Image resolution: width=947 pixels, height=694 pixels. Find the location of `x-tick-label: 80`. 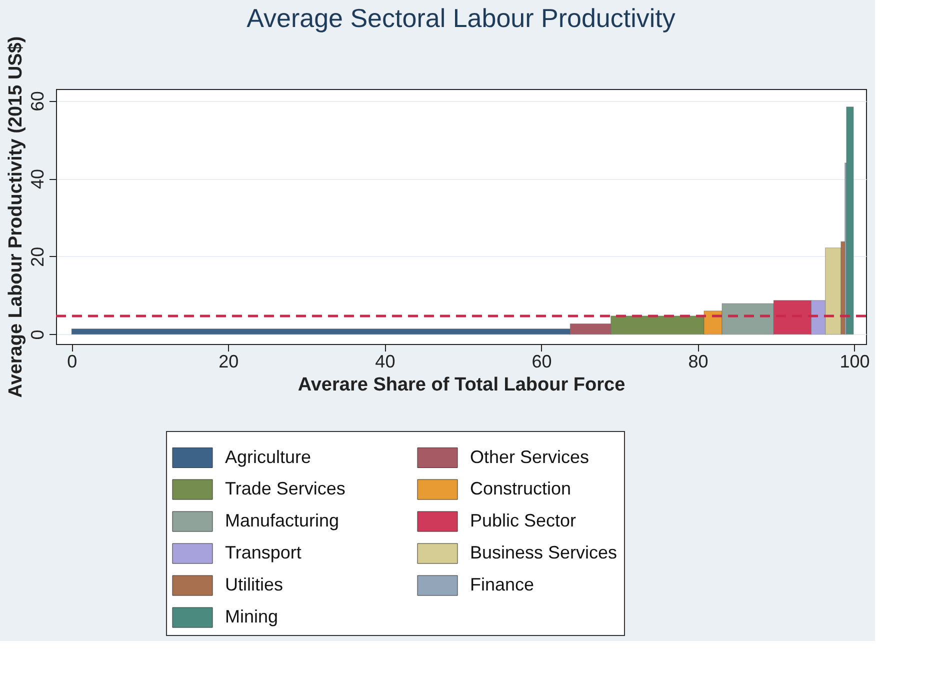

x-tick-label: 80 is located at coordinates (698, 362).